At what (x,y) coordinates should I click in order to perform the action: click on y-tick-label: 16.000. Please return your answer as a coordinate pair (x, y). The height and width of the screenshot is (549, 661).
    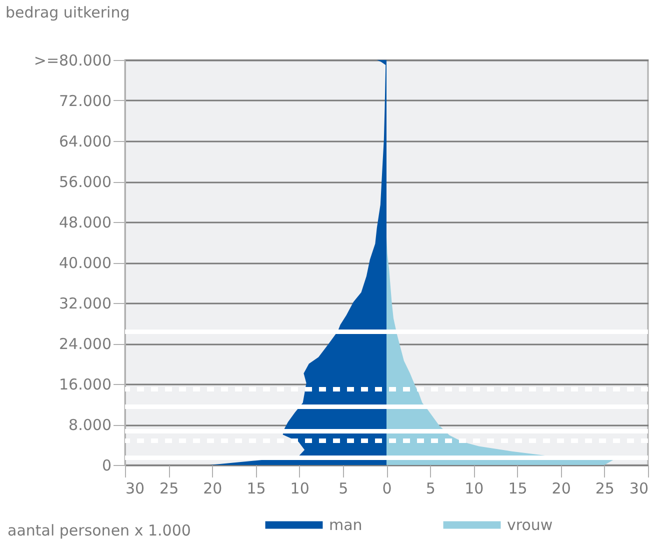
    Looking at the image, I should click on (85, 385).